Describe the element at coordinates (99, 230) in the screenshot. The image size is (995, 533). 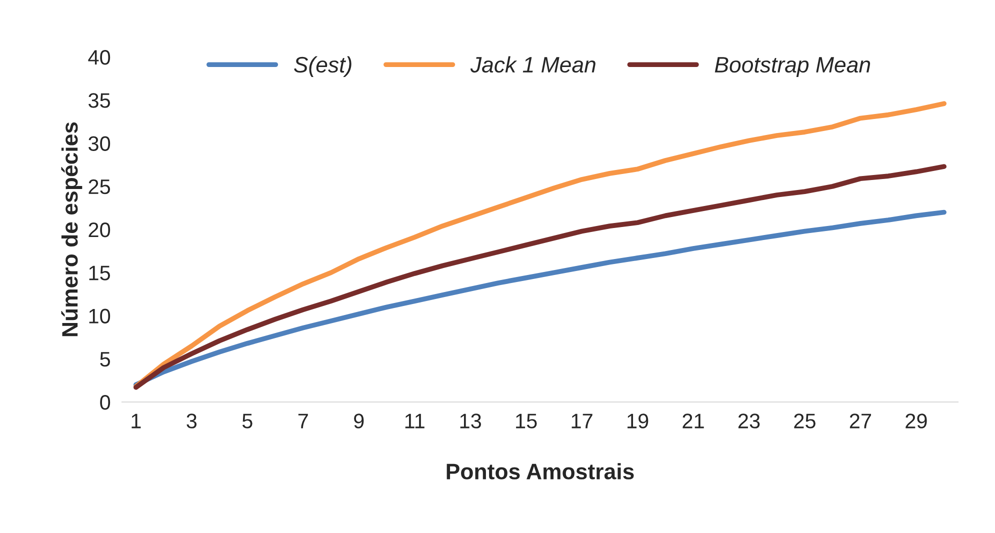
I see `y-tick-label: 20` at that location.